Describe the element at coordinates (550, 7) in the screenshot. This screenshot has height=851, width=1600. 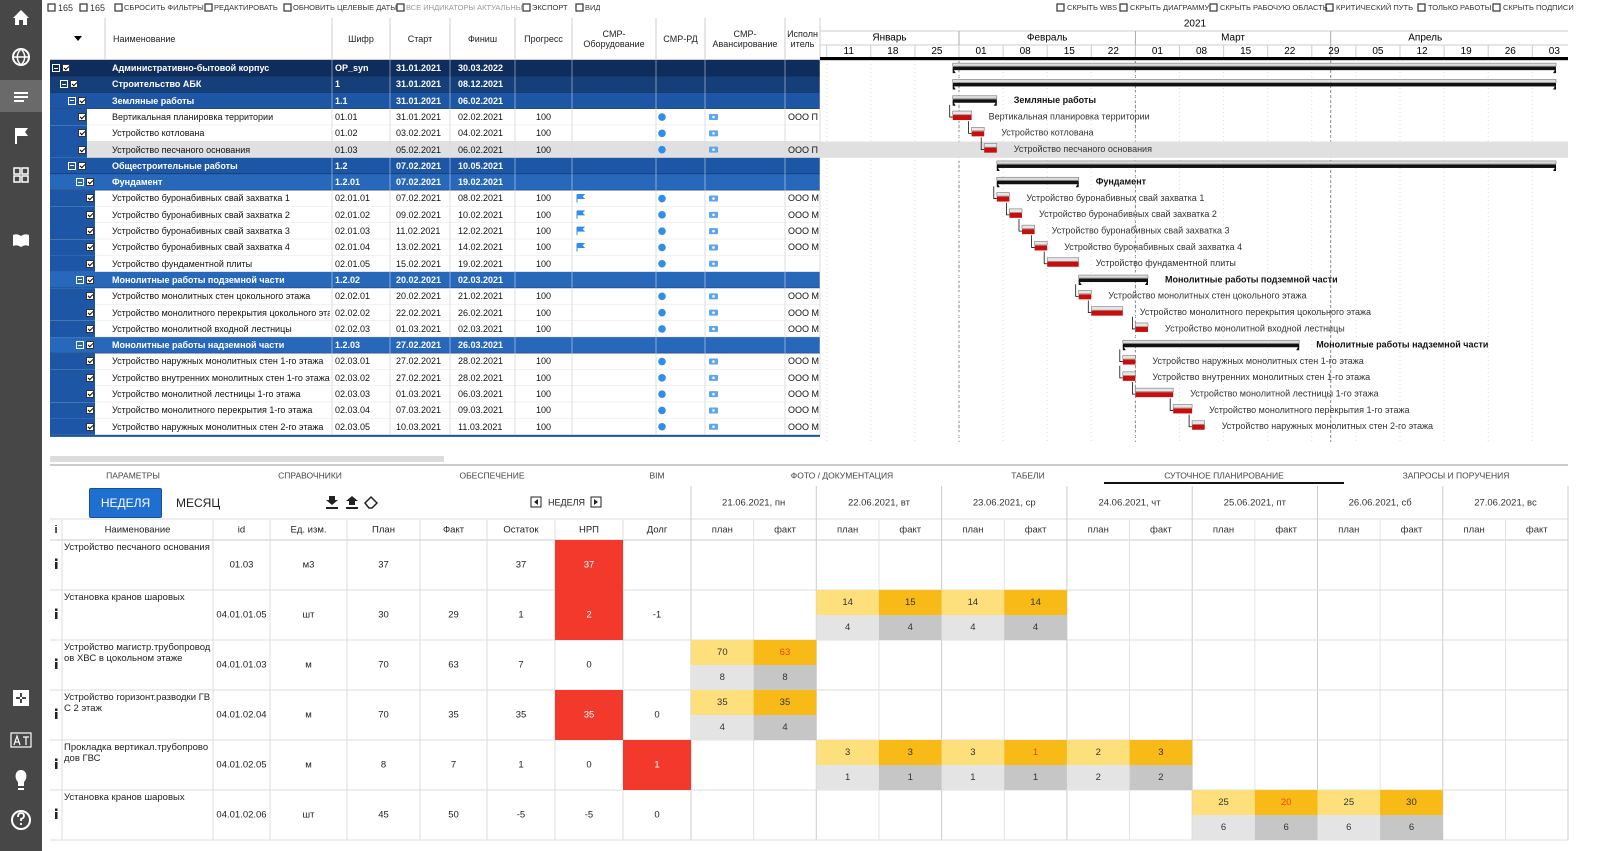
I see `toolbar-button: ЭКСПОРТ` at that location.